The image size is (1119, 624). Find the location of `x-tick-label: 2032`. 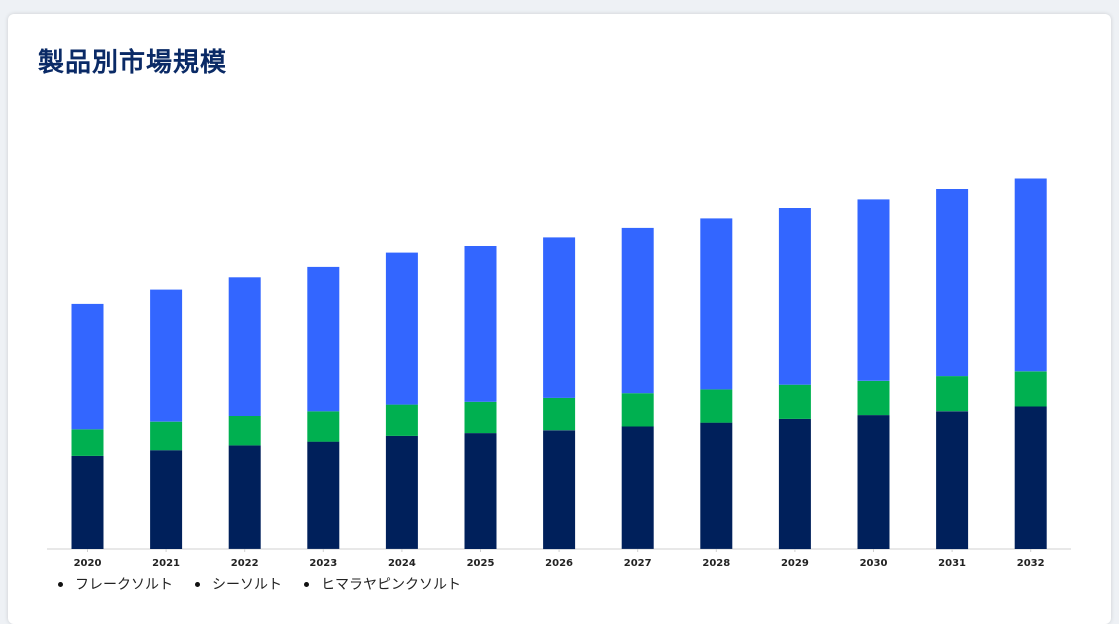

x-tick-label: 2032 is located at coordinates (1031, 563).